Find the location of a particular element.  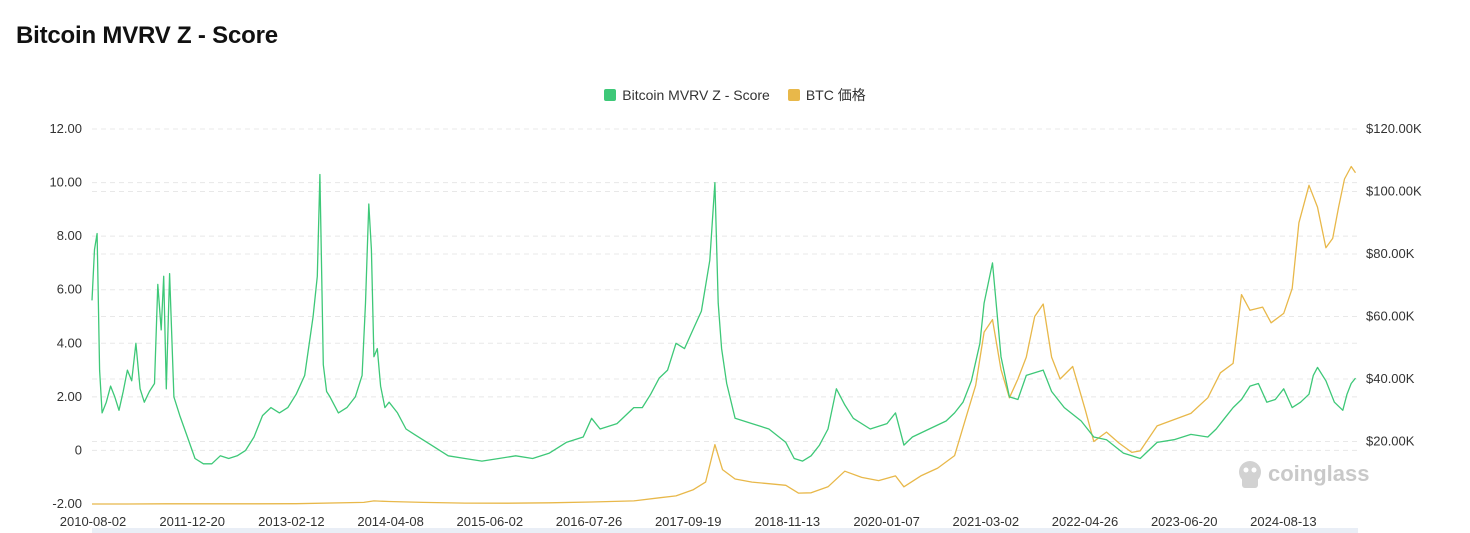

x-tick-label: 2018-11-13 is located at coordinates (788, 521).